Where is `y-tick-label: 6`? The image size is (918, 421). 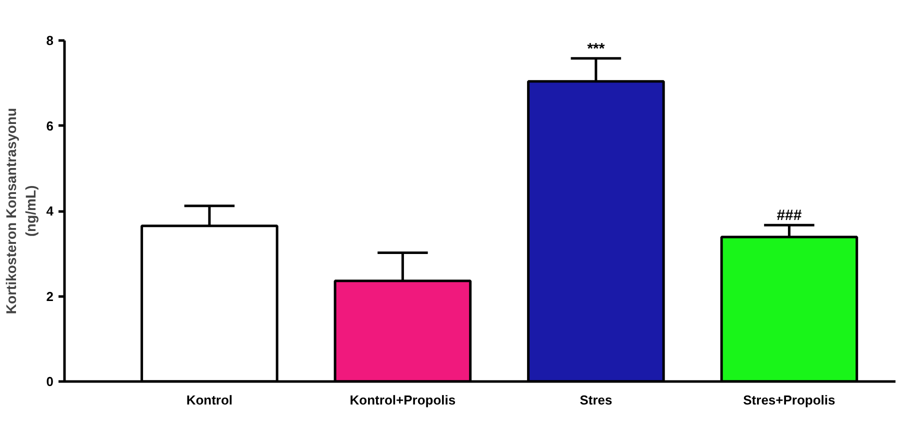
y-tick-label: 6 is located at coordinates (50, 126).